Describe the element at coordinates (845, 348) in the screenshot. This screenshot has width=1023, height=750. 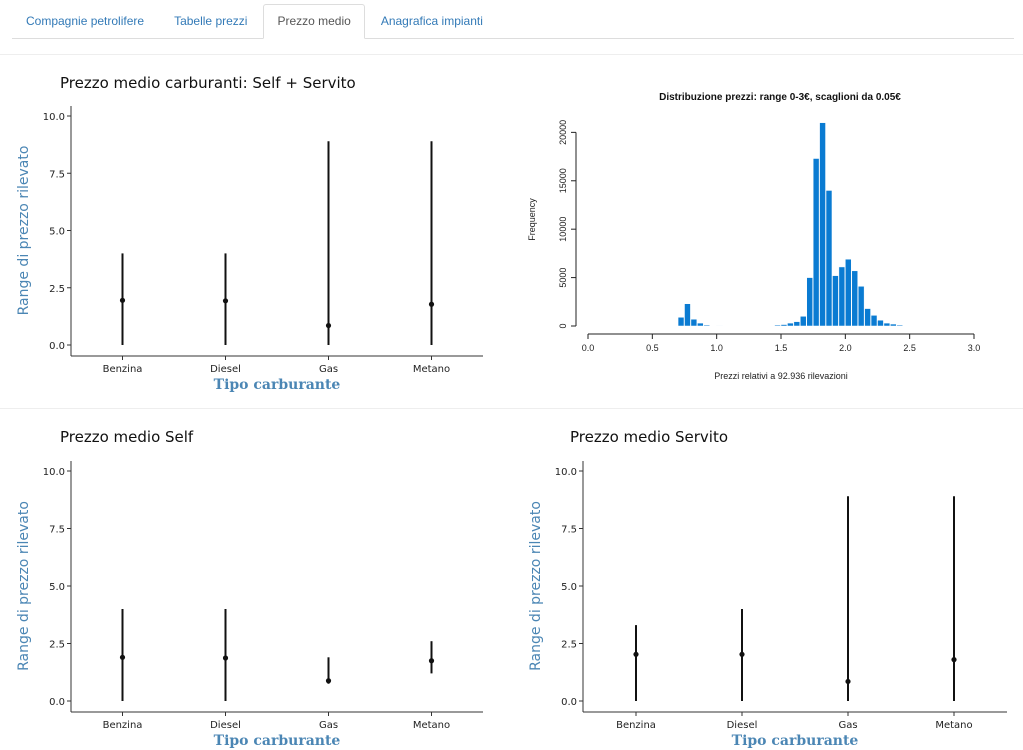
I see `x-tick-label: 2.0` at that location.